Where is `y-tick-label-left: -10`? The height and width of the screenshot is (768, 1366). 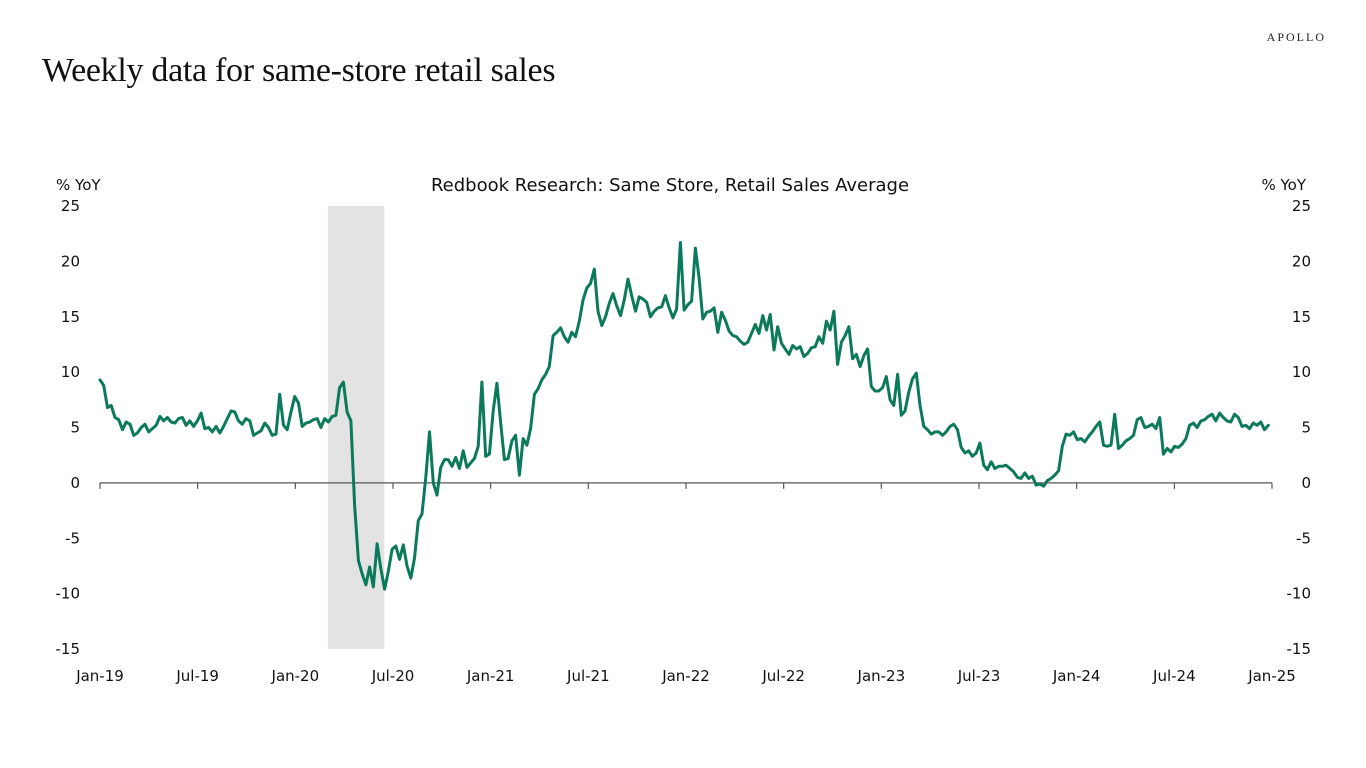 y-tick-label-left: -10 is located at coordinates (68, 594).